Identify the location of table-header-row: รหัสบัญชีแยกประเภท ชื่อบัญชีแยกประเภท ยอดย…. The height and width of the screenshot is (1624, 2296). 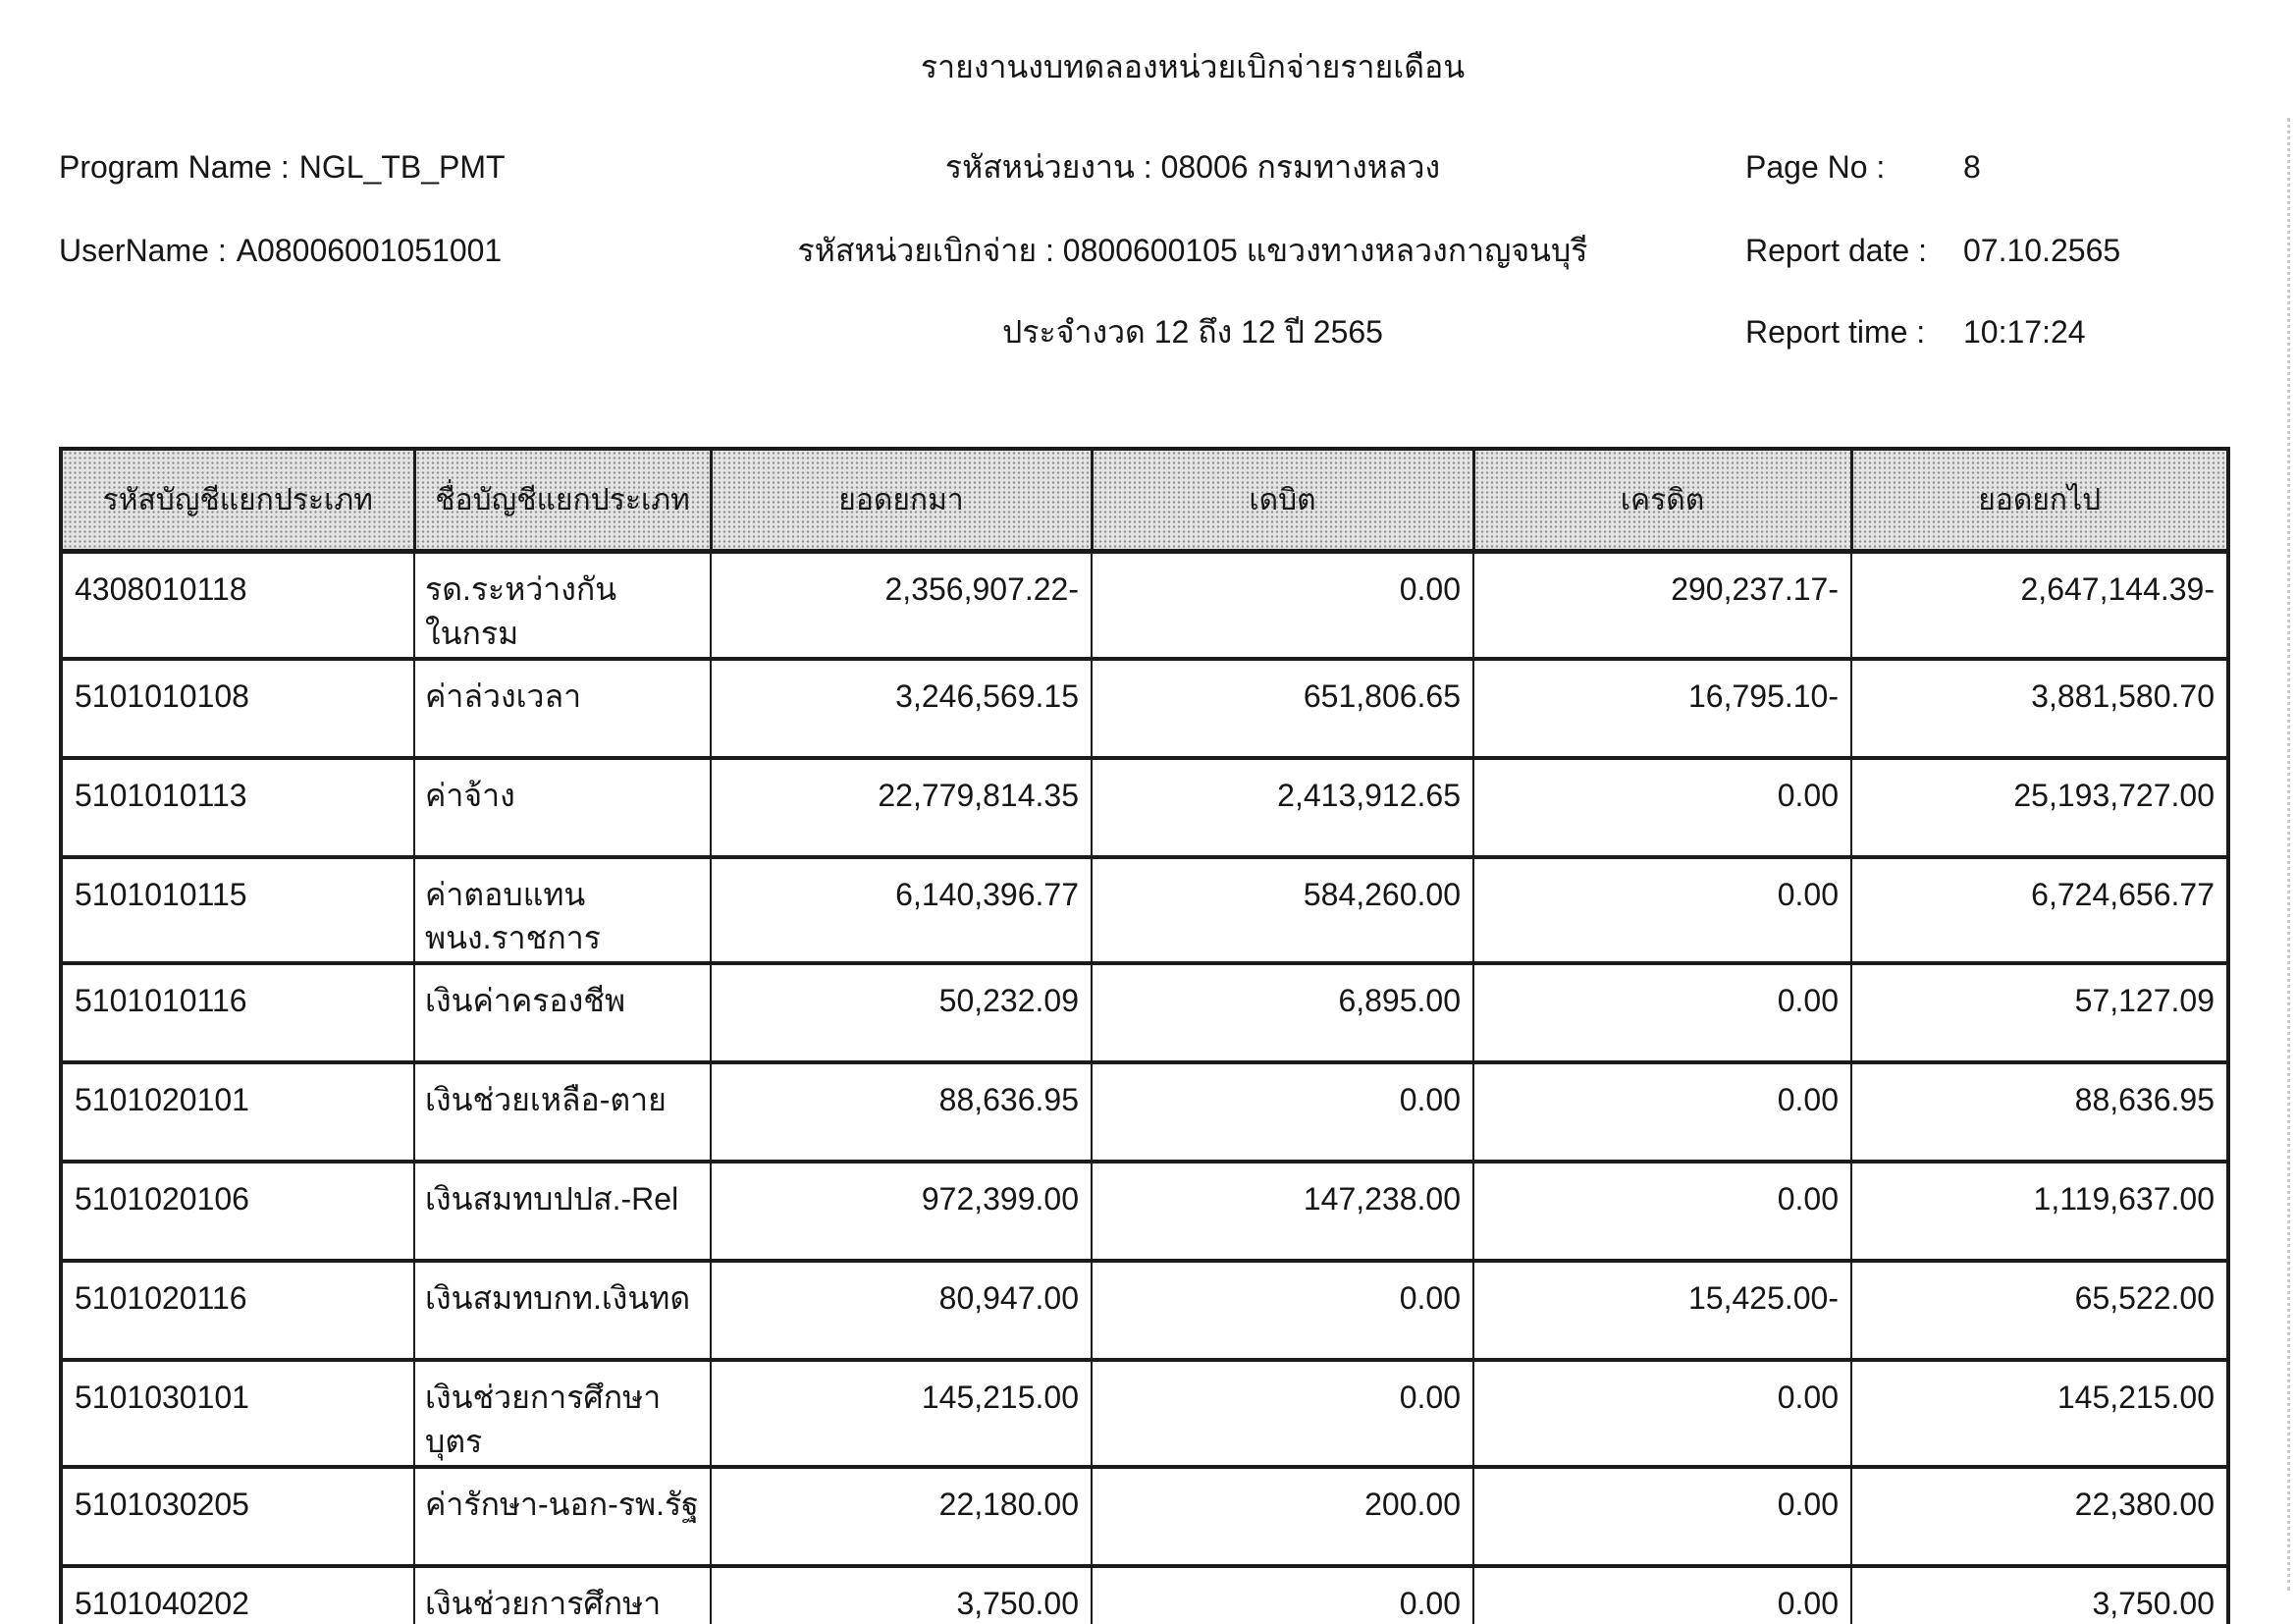
(1144, 500).